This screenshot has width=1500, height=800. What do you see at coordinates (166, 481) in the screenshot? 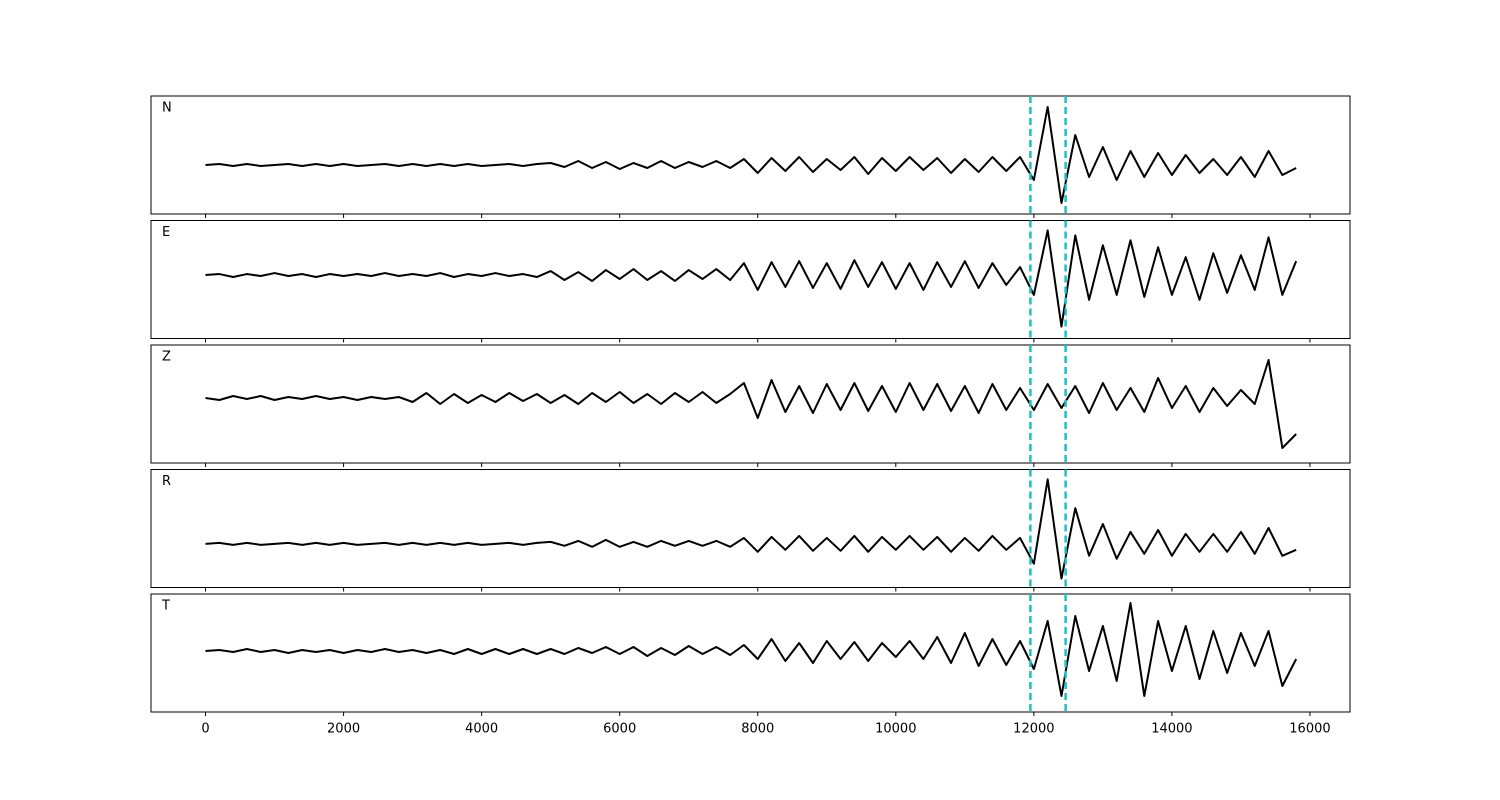
I see `panel-label: R` at bounding box center [166, 481].